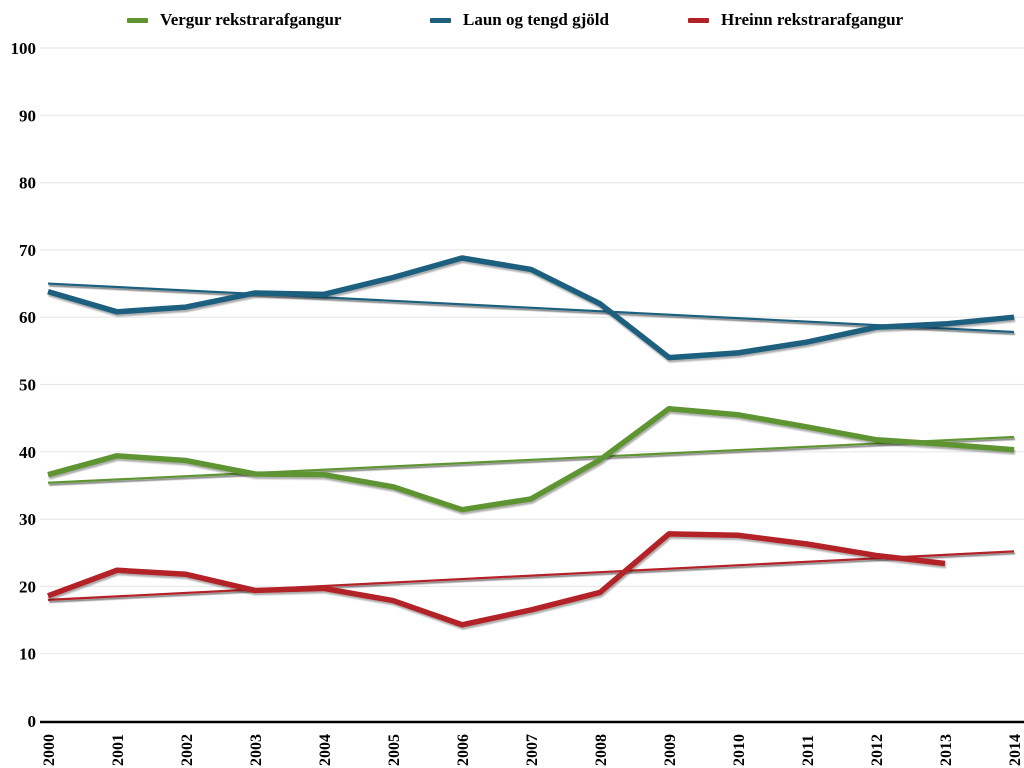  Describe the element at coordinates (536, 19) in the screenshot. I see `legend-label: Laun og tengd gjöld` at that location.